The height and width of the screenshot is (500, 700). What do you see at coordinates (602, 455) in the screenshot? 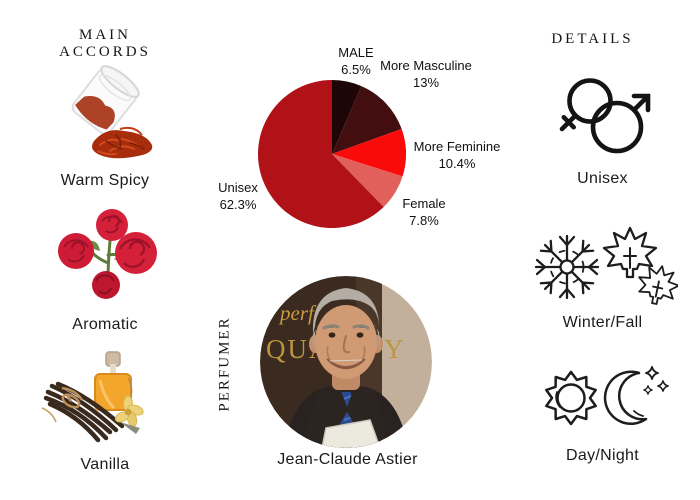
I see `detail-label-day-night: Day/Night` at bounding box center [602, 455].